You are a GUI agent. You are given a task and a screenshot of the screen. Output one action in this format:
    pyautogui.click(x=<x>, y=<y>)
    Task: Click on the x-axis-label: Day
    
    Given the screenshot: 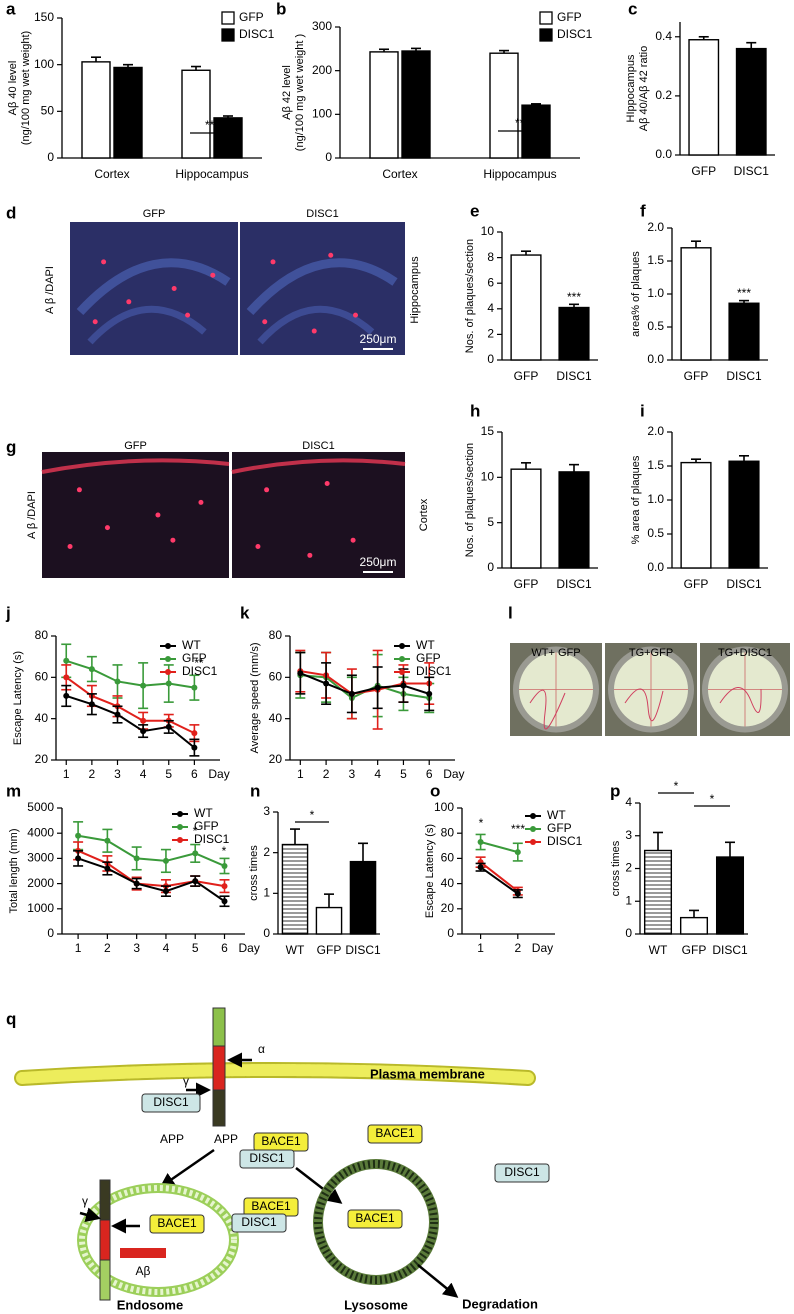 What is the action you would take?
    pyautogui.click(x=218, y=774)
    